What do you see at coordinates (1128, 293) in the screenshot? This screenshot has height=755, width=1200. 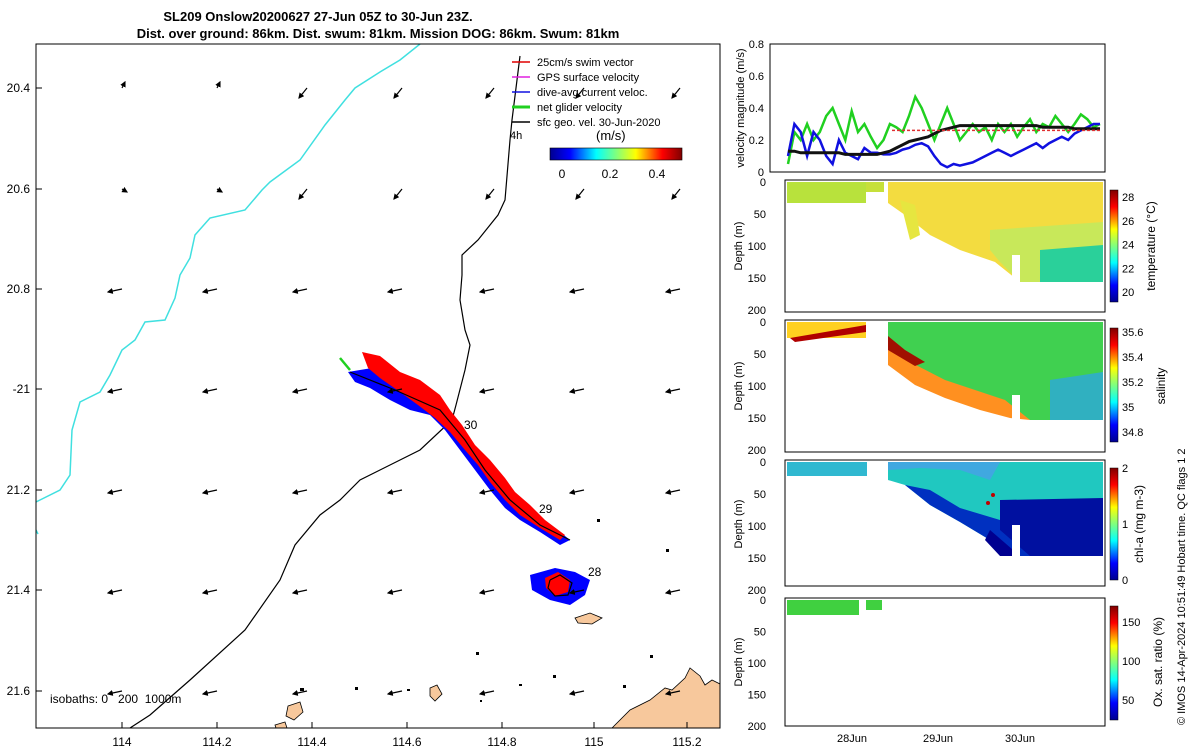 I see `colorbar-tick: 20` at bounding box center [1128, 293].